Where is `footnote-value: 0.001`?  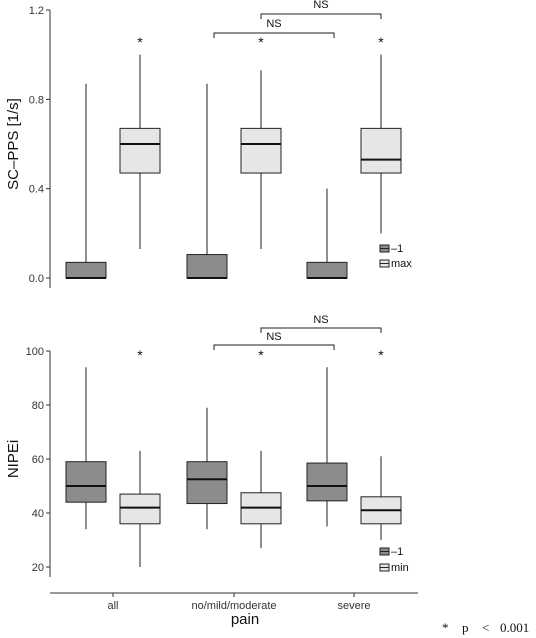
footnote-value: 0.001 is located at coordinates (514, 627).